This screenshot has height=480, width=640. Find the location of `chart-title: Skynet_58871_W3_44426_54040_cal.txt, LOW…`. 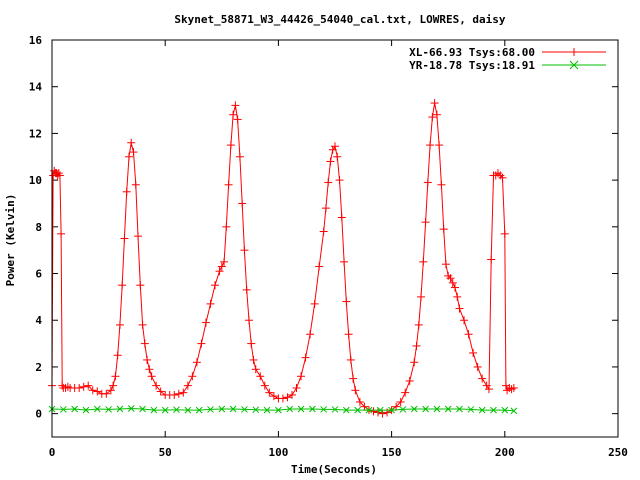

chart-title: Skynet_58871_W3_44426_54040_cal.txt, LOW… is located at coordinates (340, 19).